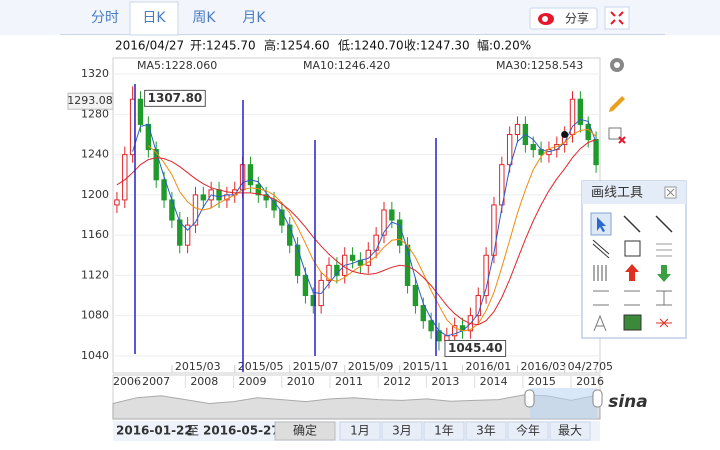 This screenshot has height=450, width=720. I want to click on range-label: 3月, so click(402, 431).